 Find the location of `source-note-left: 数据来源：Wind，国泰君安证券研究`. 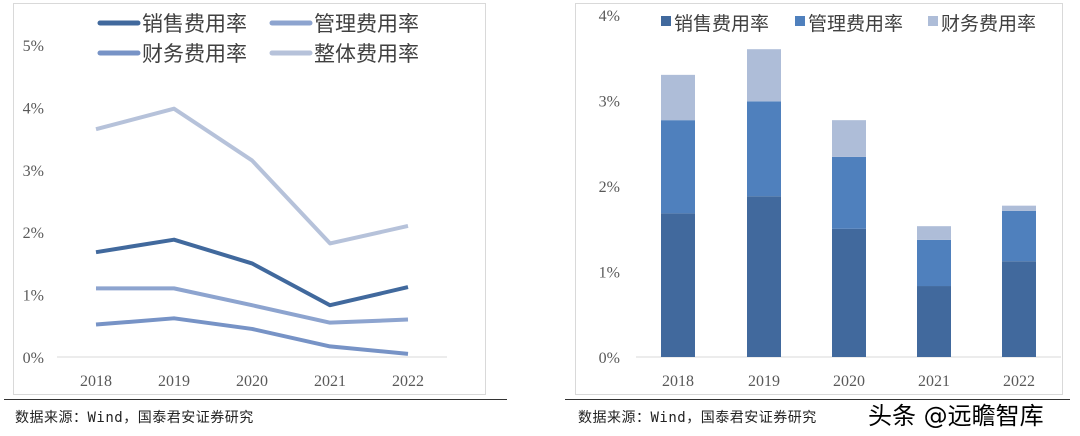

source-note-left: 数据来源：Wind，国泰君安证券研究 is located at coordinates (134, 418).